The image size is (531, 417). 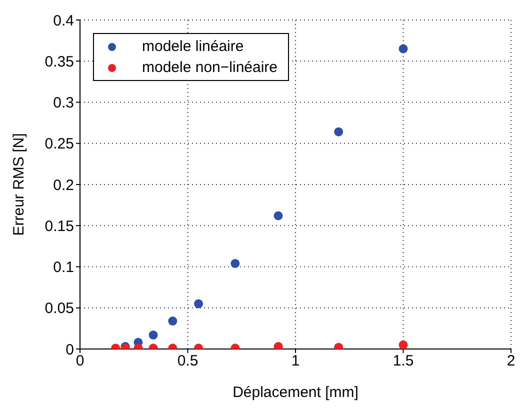 What do you see at coordinates (193, 47) in the screenshot?
I see `legend-label: modele linéaire` at bounding box center [193, 47].